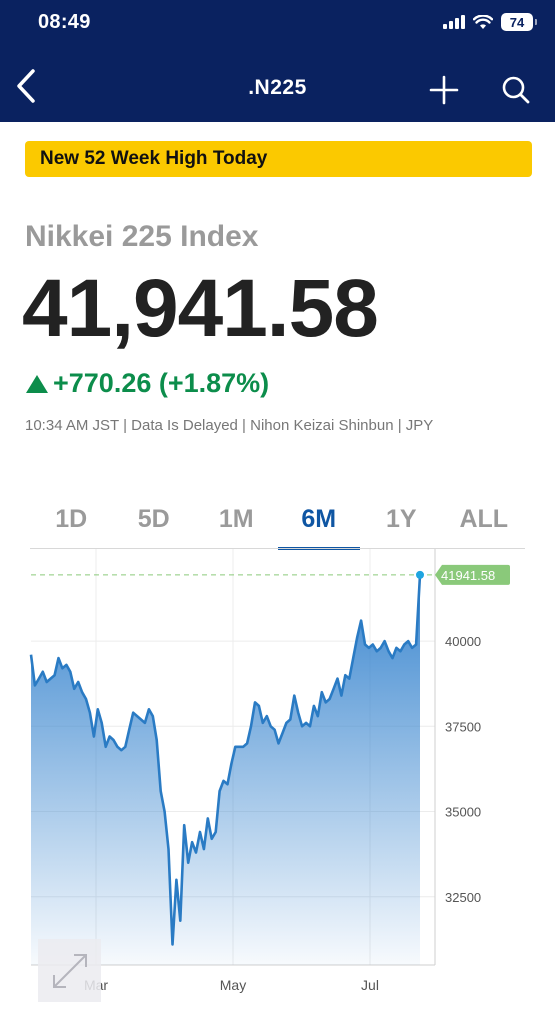 This screenshot has height=1024, width=555. Describe the element at coordinates (463, 726) in the screenshot. I see `y-tick-label: 37500` at that location.